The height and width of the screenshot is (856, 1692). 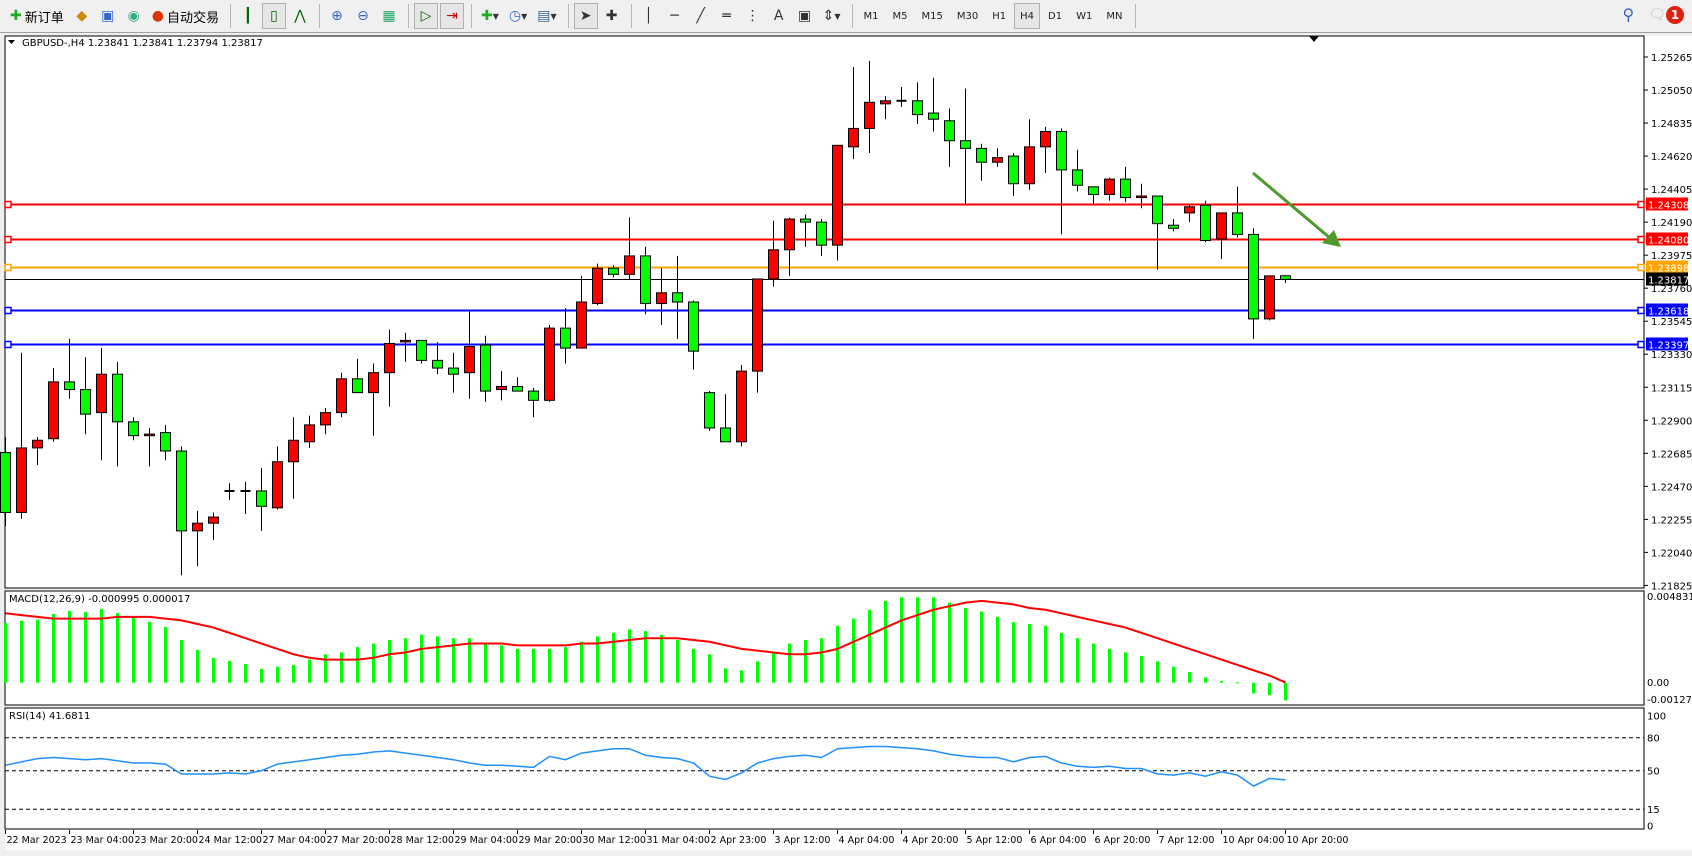 What do you see at coordinates (805, 16) in the screenshot?
I see `text-label-button: ▣` at bounding box center [805, 16].